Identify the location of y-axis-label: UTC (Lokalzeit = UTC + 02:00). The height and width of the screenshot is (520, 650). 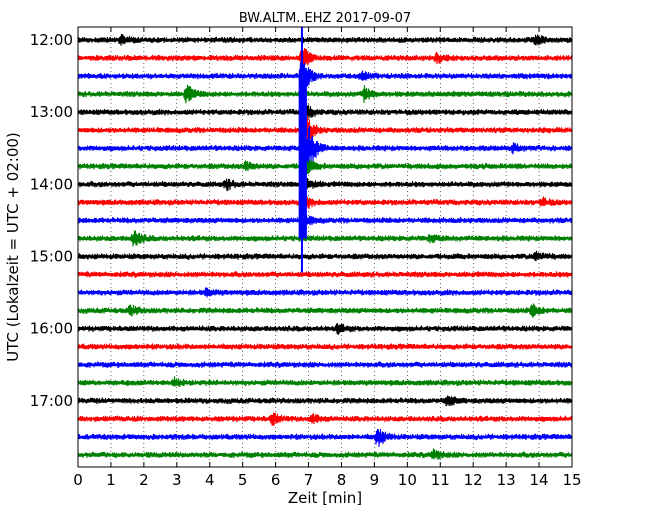
(13, 247).